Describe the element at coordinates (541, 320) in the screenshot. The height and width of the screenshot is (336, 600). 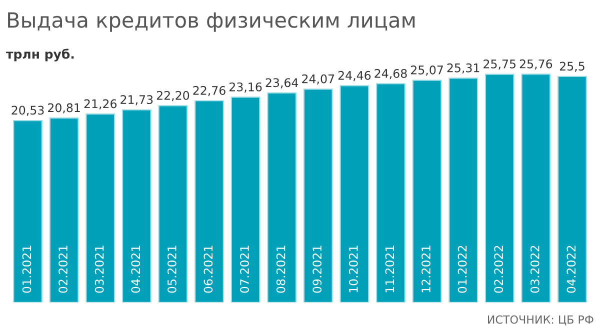
I see `text: ИСТОЧНИК: ЦБ РФ` at that location.